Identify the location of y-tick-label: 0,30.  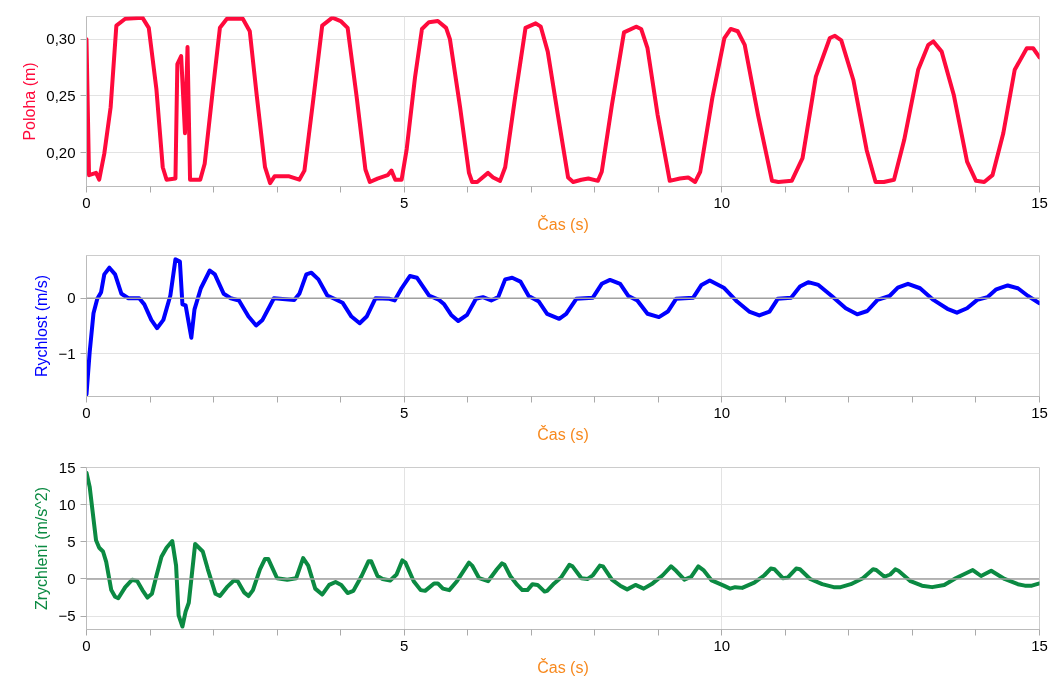
(61, 39).